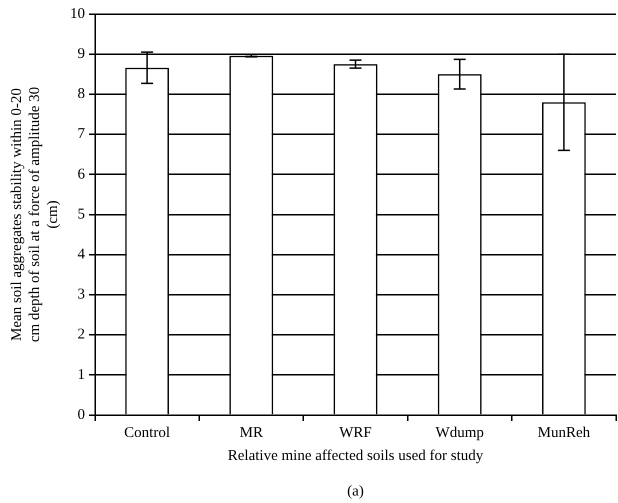 This screenshot has height=503, width=618. I want to click on y-tick-label: 3, so click(81, 294).